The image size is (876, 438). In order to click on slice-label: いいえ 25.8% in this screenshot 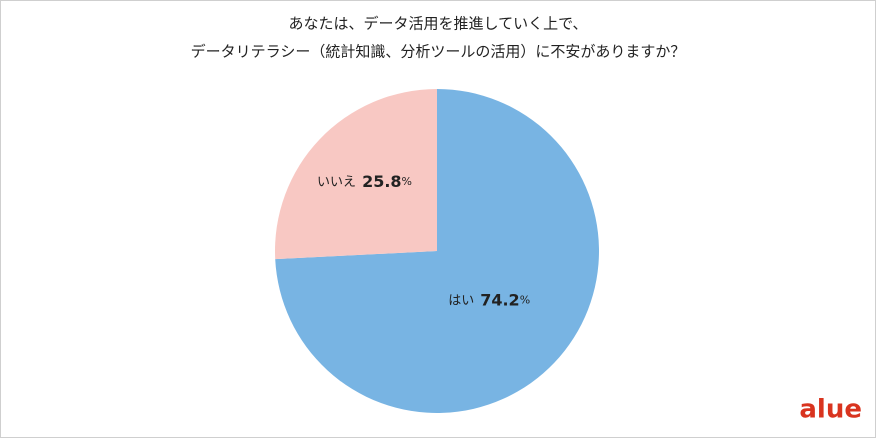, I will do `click(364, 181)`.